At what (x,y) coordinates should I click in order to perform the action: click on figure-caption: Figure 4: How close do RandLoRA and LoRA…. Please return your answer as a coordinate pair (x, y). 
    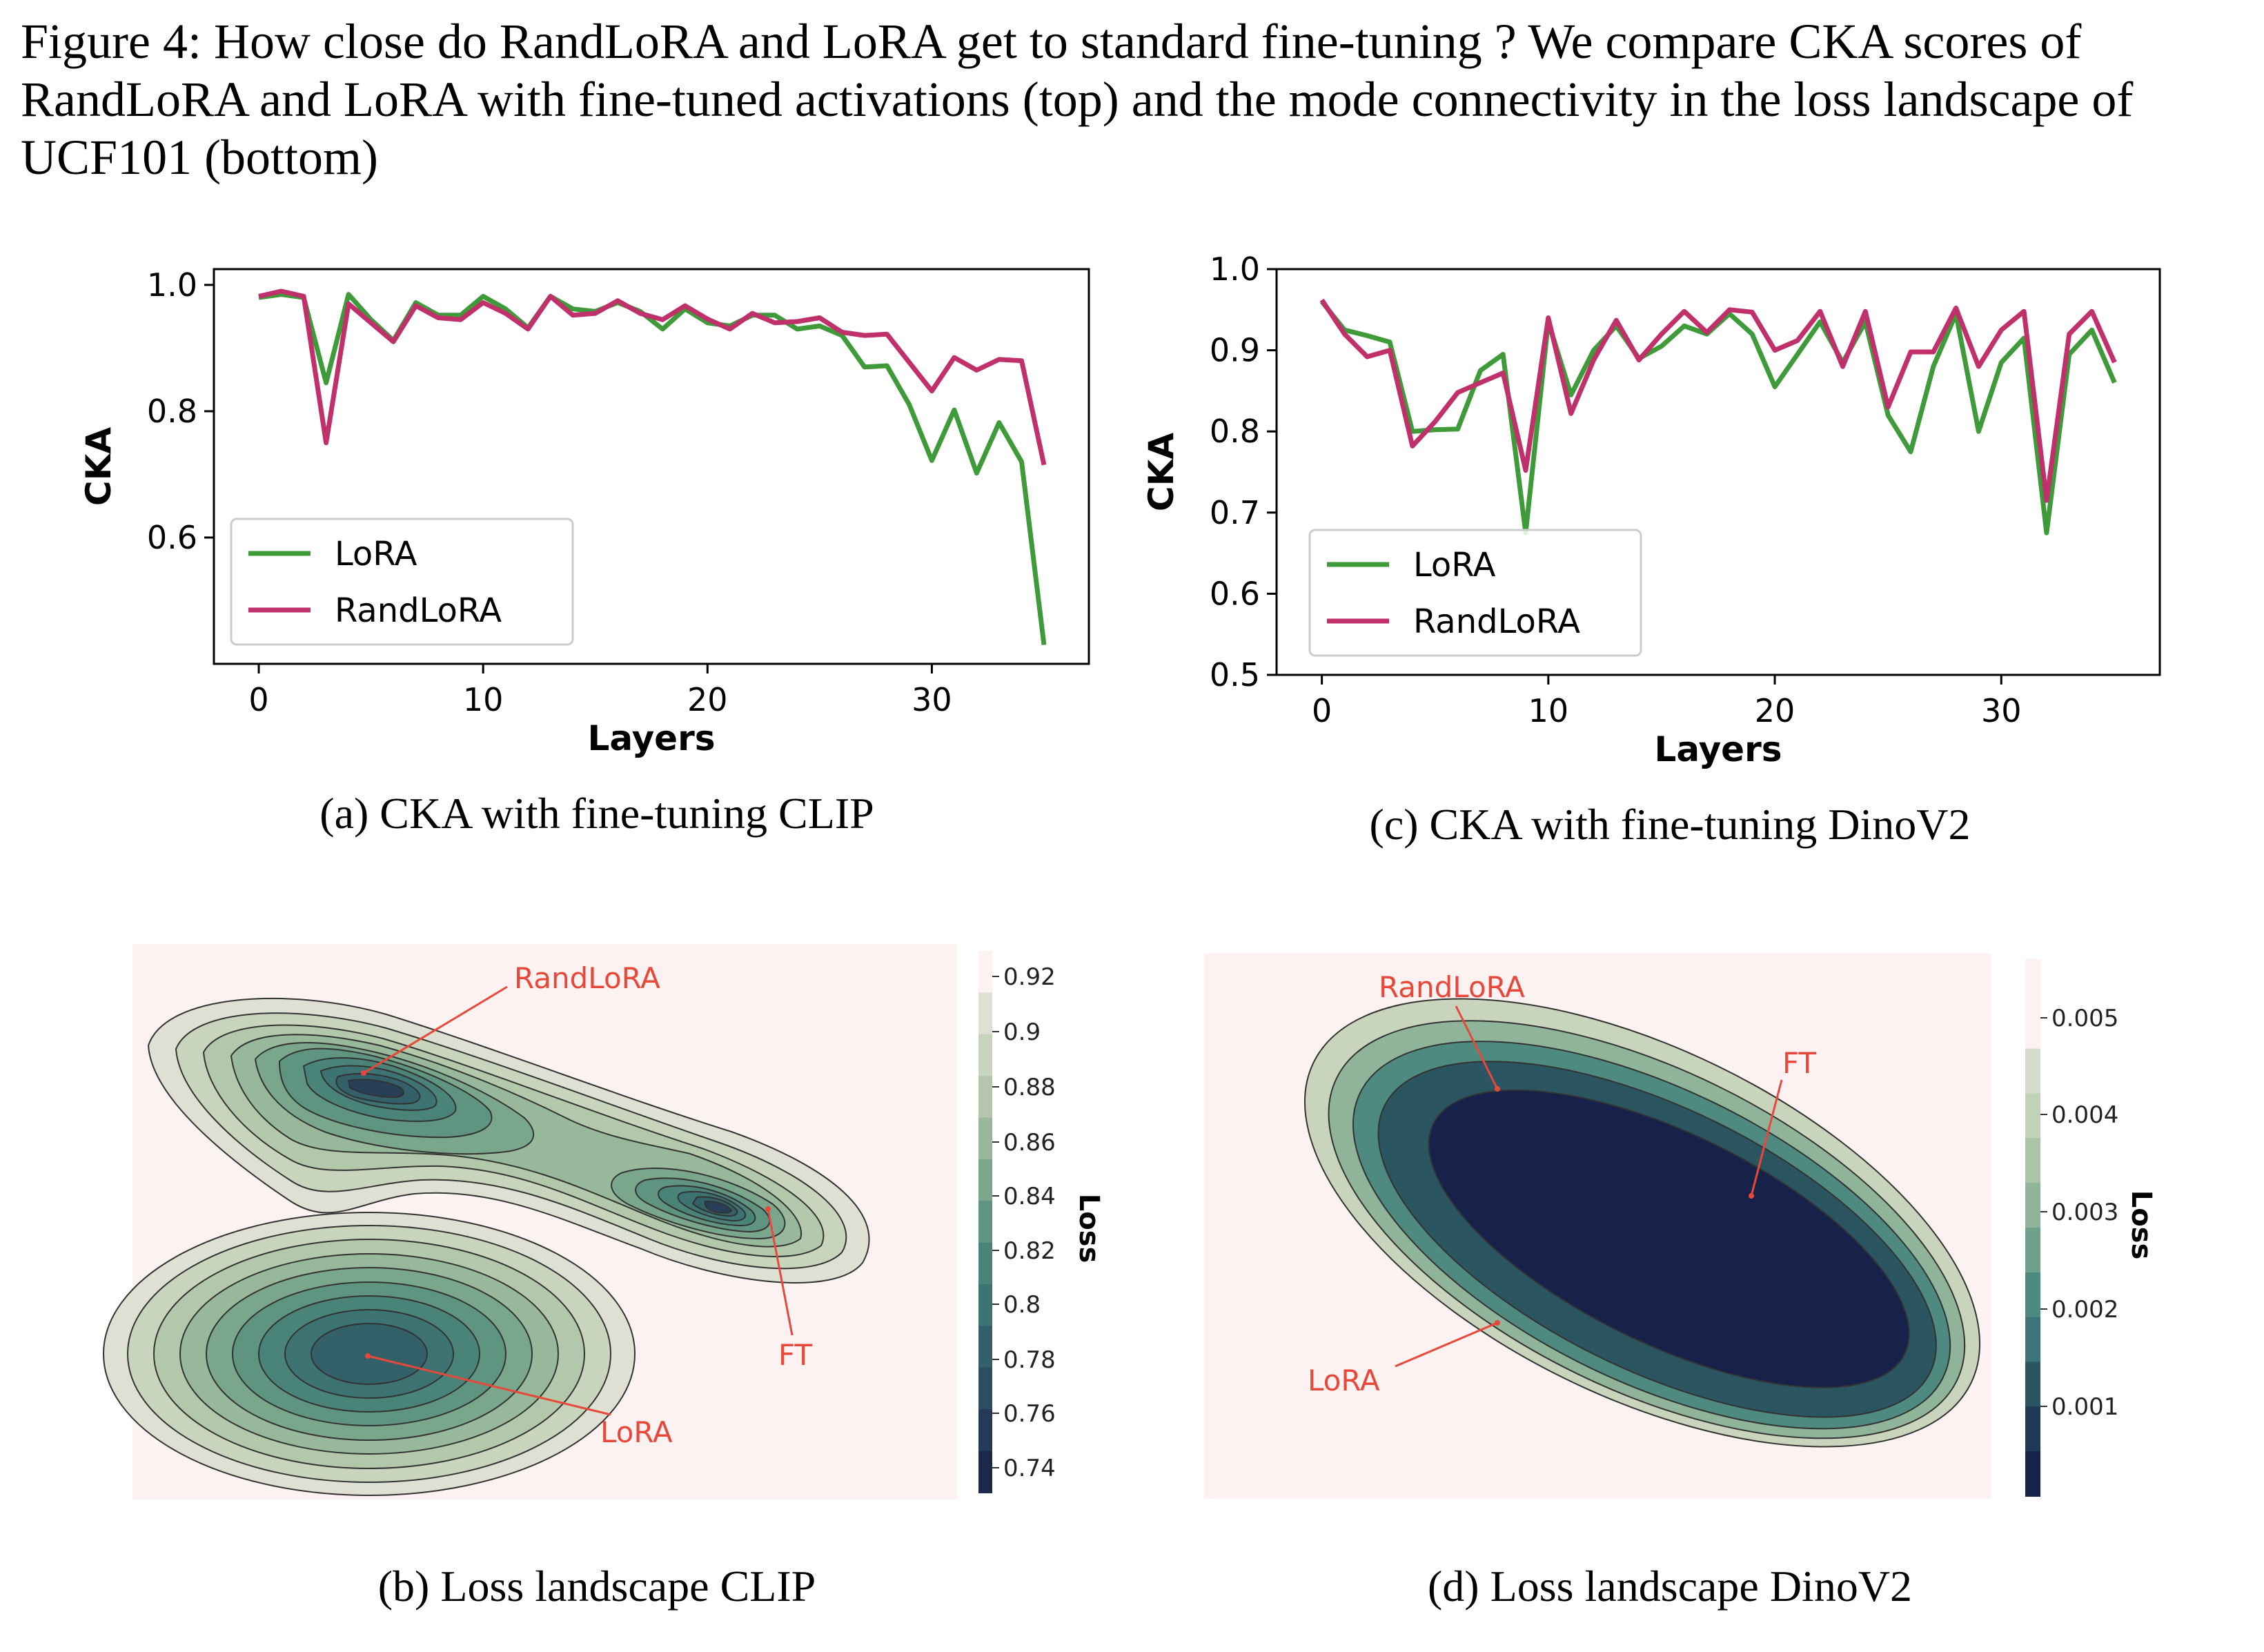
    Looking at the image, I should click on (1077, 99).